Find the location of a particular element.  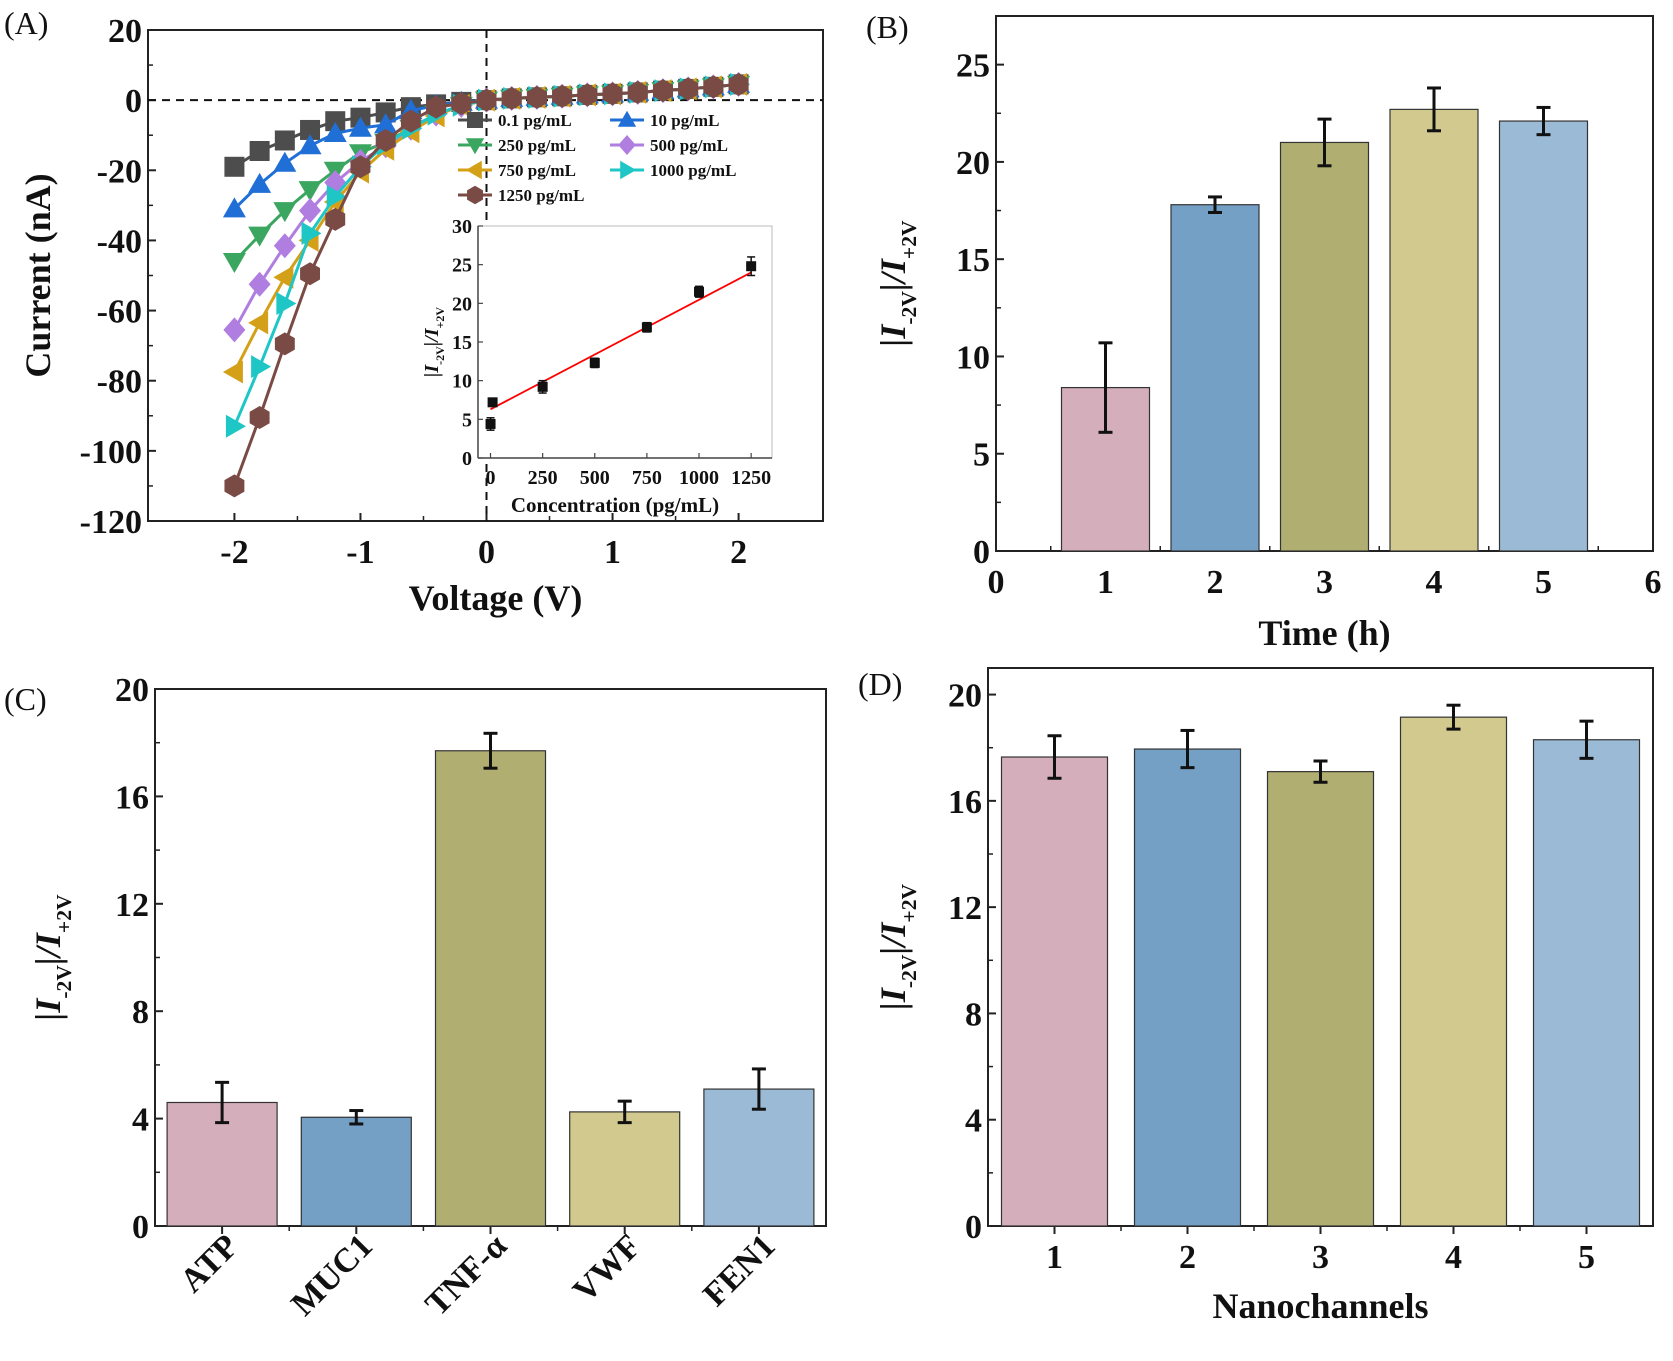

y-tick-label: 25 is located at coordinates (973, 66).